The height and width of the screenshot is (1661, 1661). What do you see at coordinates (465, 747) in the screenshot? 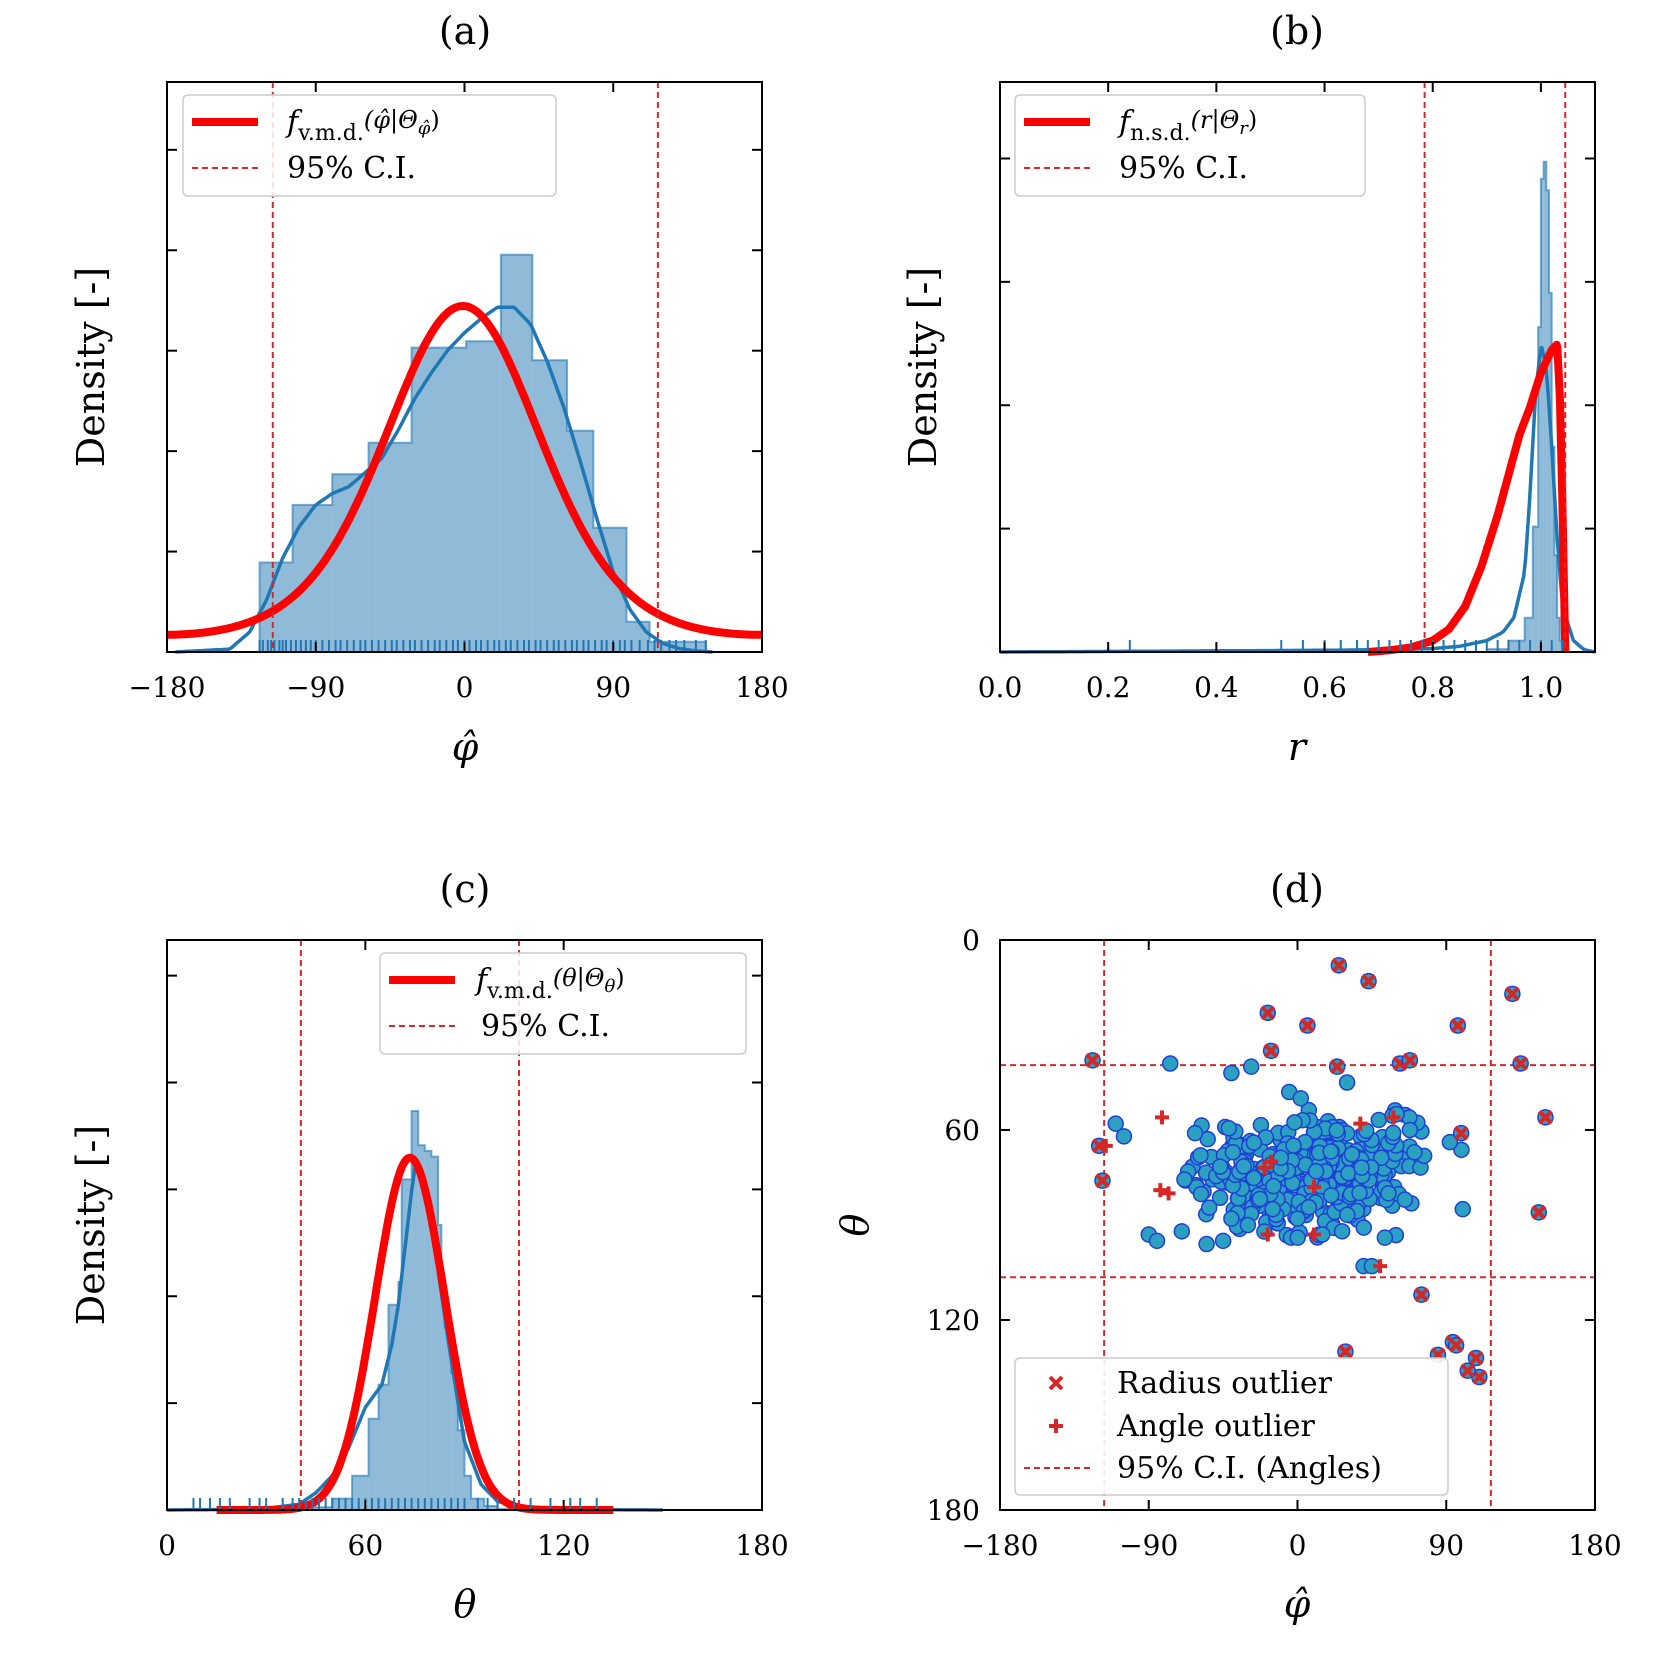
I see `panel-a-xlabel: φ̂` at bounding box center [465, 747].